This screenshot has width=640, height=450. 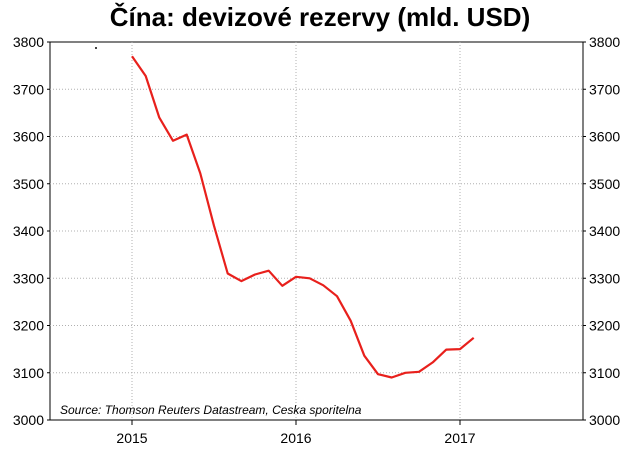 I want to click on y-tick-label-left: 3000, so click(x=28, y=420).